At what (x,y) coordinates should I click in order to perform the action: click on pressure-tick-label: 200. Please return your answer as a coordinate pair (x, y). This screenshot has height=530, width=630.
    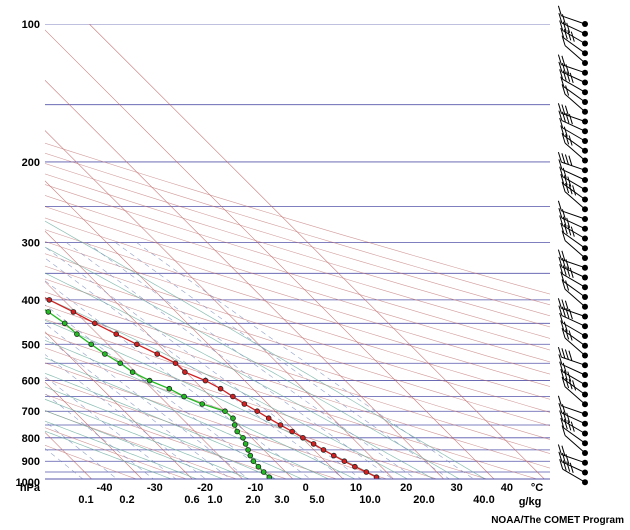
    Looking at the image, I should click on (31, 163).